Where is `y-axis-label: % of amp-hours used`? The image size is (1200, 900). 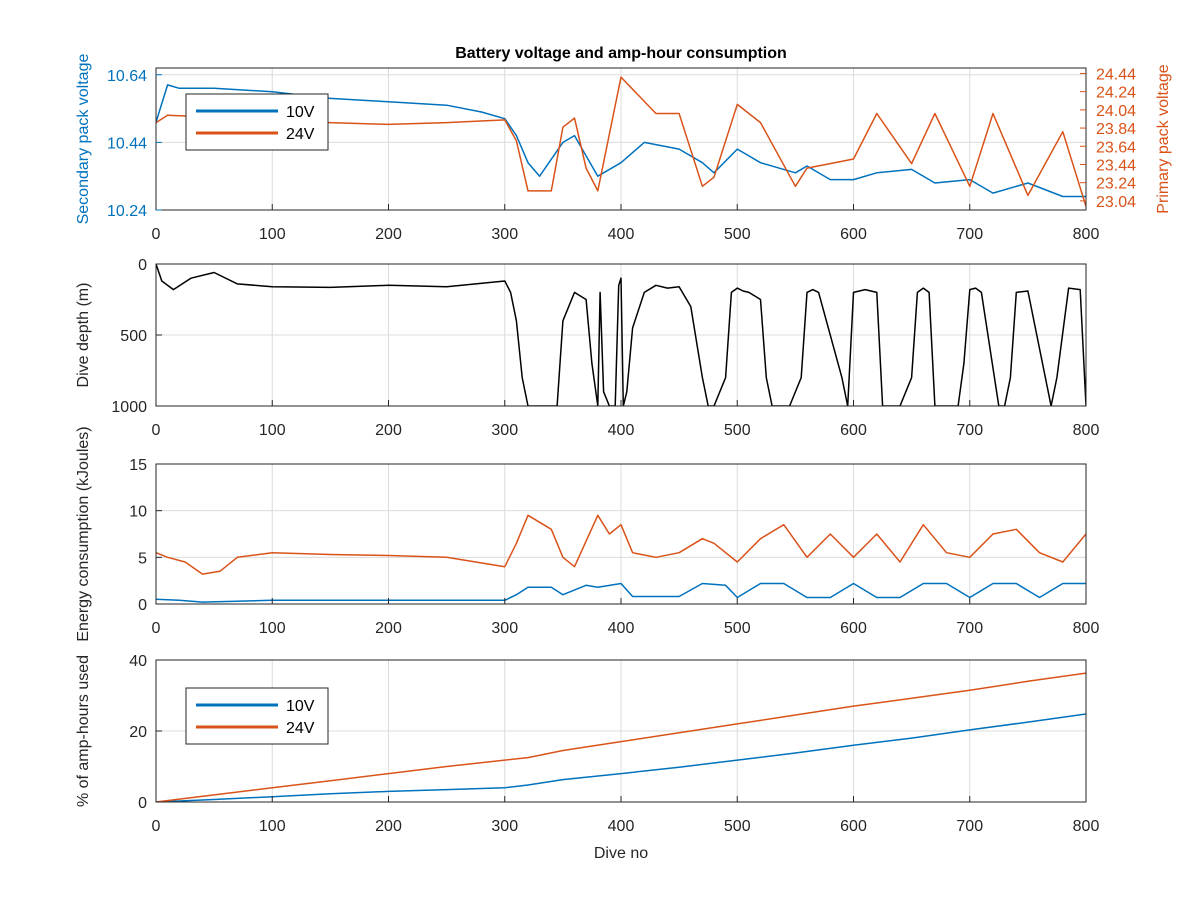 y-axis-label: % of amp-hours used is located at coordinates (83, 731).